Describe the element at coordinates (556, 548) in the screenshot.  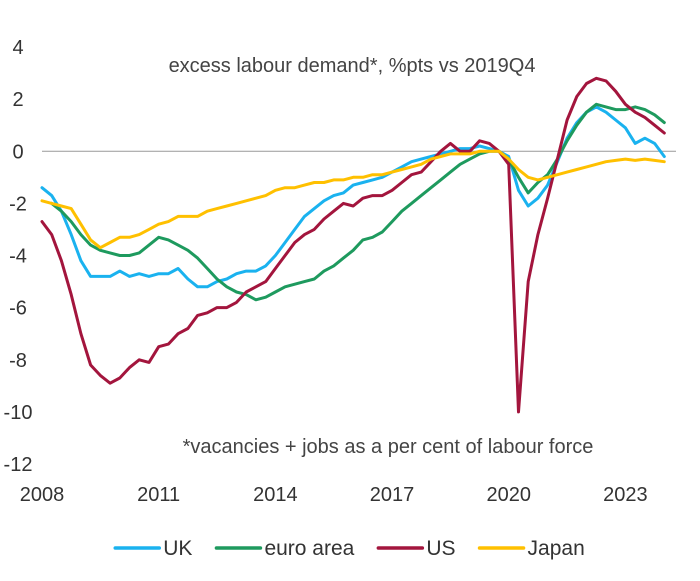
I see `legend-label-japan: Japan` at that location.